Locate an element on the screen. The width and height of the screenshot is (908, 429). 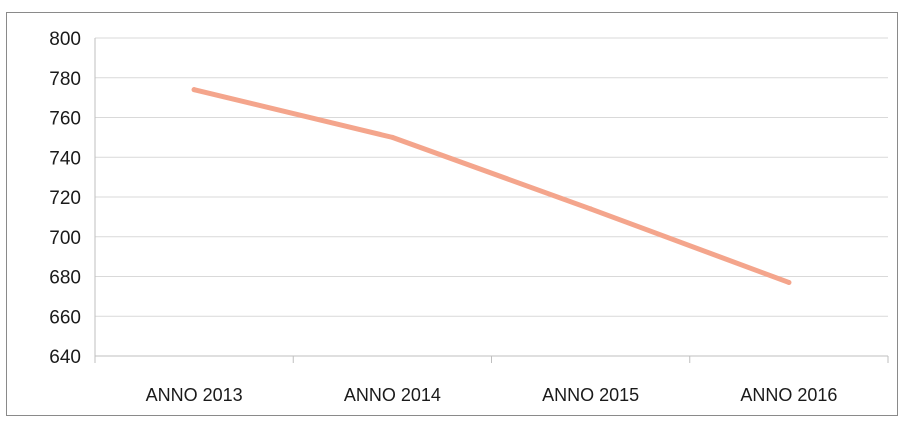
y-tick-label: 720 is located at coordinates (65, 198).